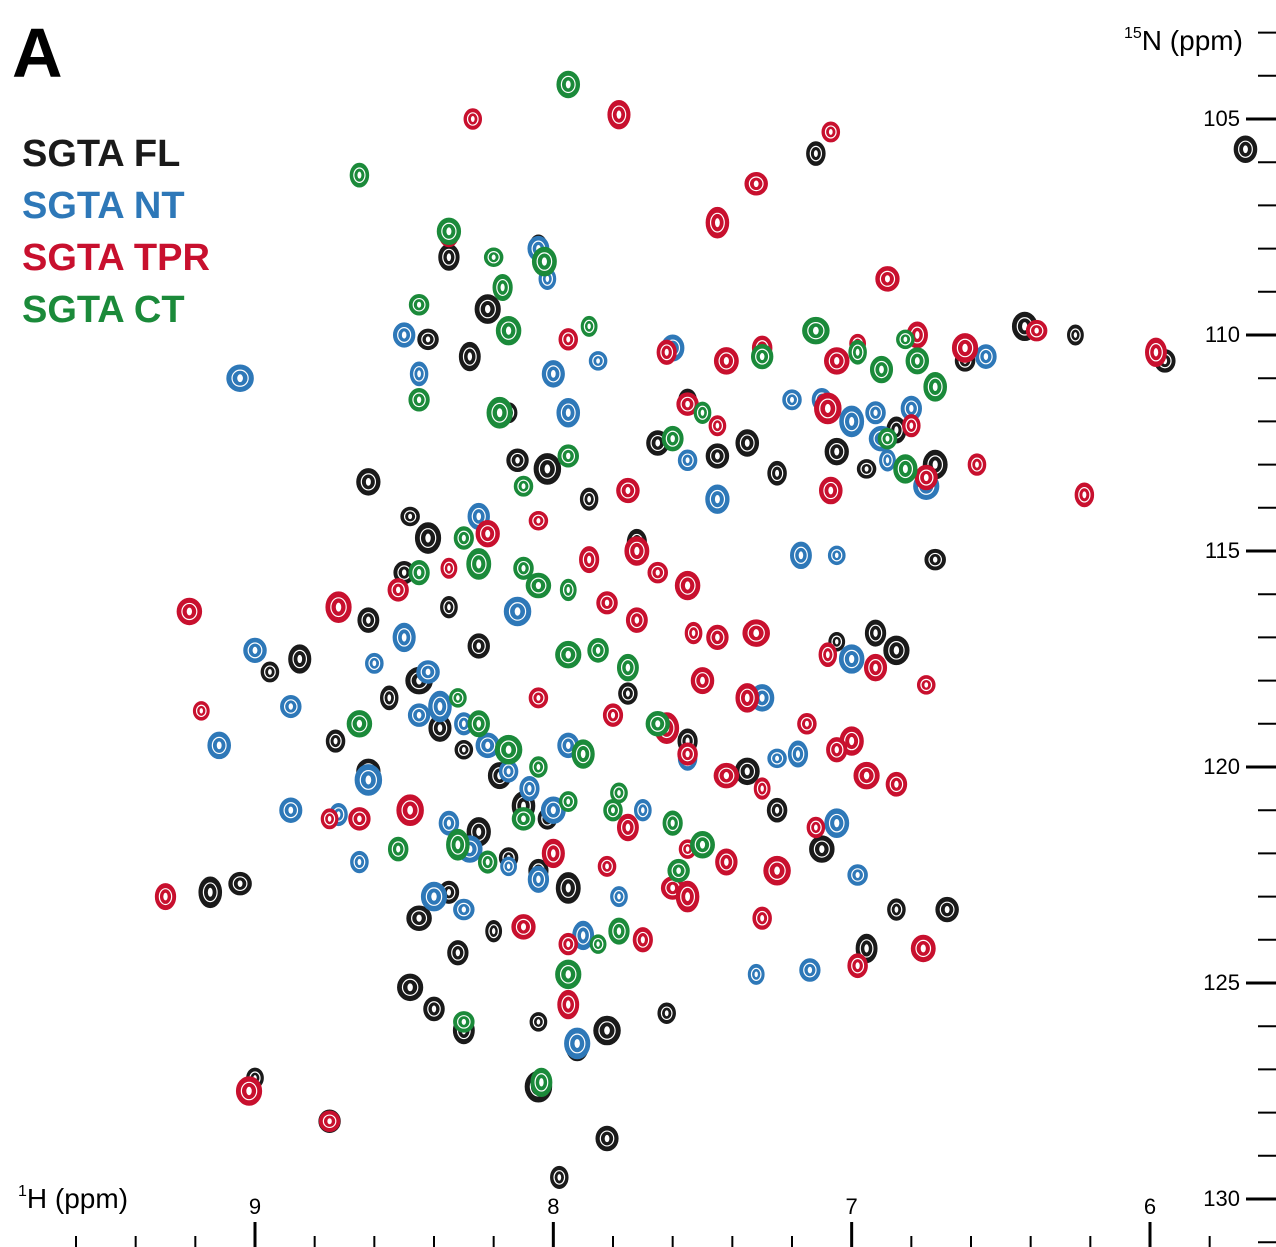 This screenshot has height=1247, width=1276. What do you see at coordinates (103, 206) in the screenshot?
I see `legend-item-nt: SGTA NT` at bounding box center [103, 206].